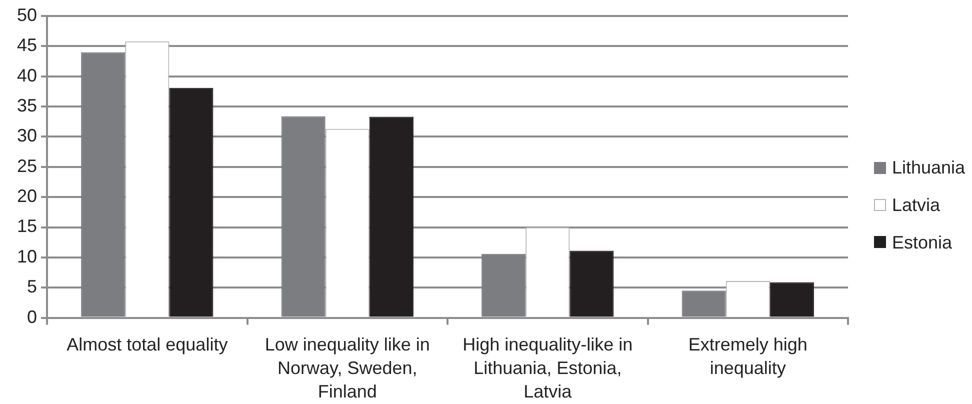 The image size is (972, 404). What do you see at coordinates (27, 106) in the screenshot?
I see `y-tick-label: 35` at bounding box center [27, 106].